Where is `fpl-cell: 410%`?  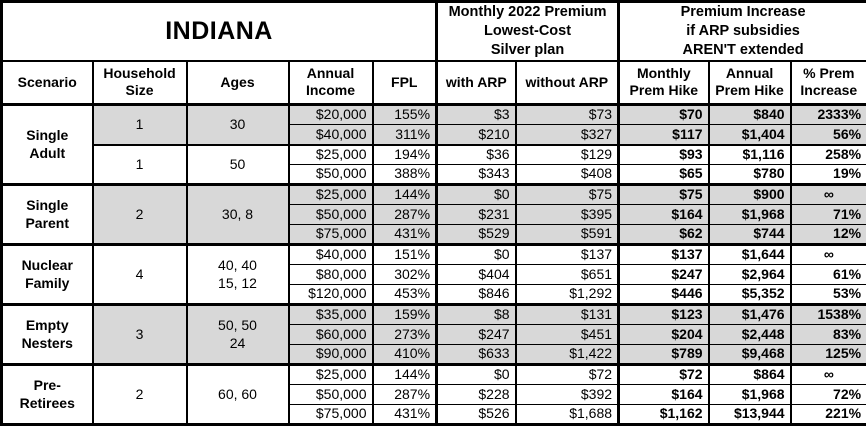
fpl-cell: 410% is located at coordinates (404, 355).